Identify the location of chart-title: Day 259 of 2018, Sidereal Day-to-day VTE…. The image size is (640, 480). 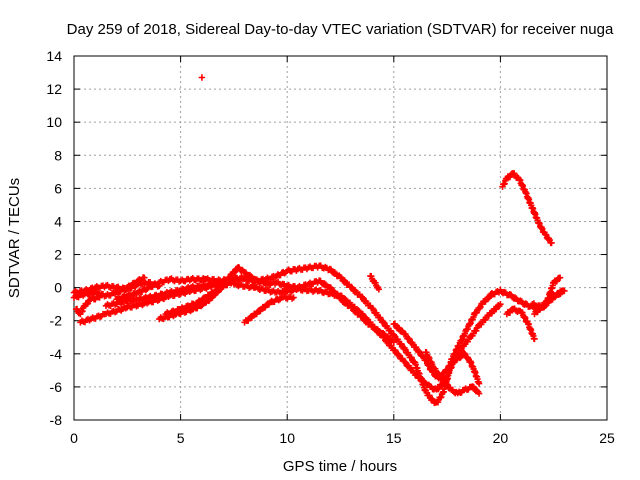
(340, 29).